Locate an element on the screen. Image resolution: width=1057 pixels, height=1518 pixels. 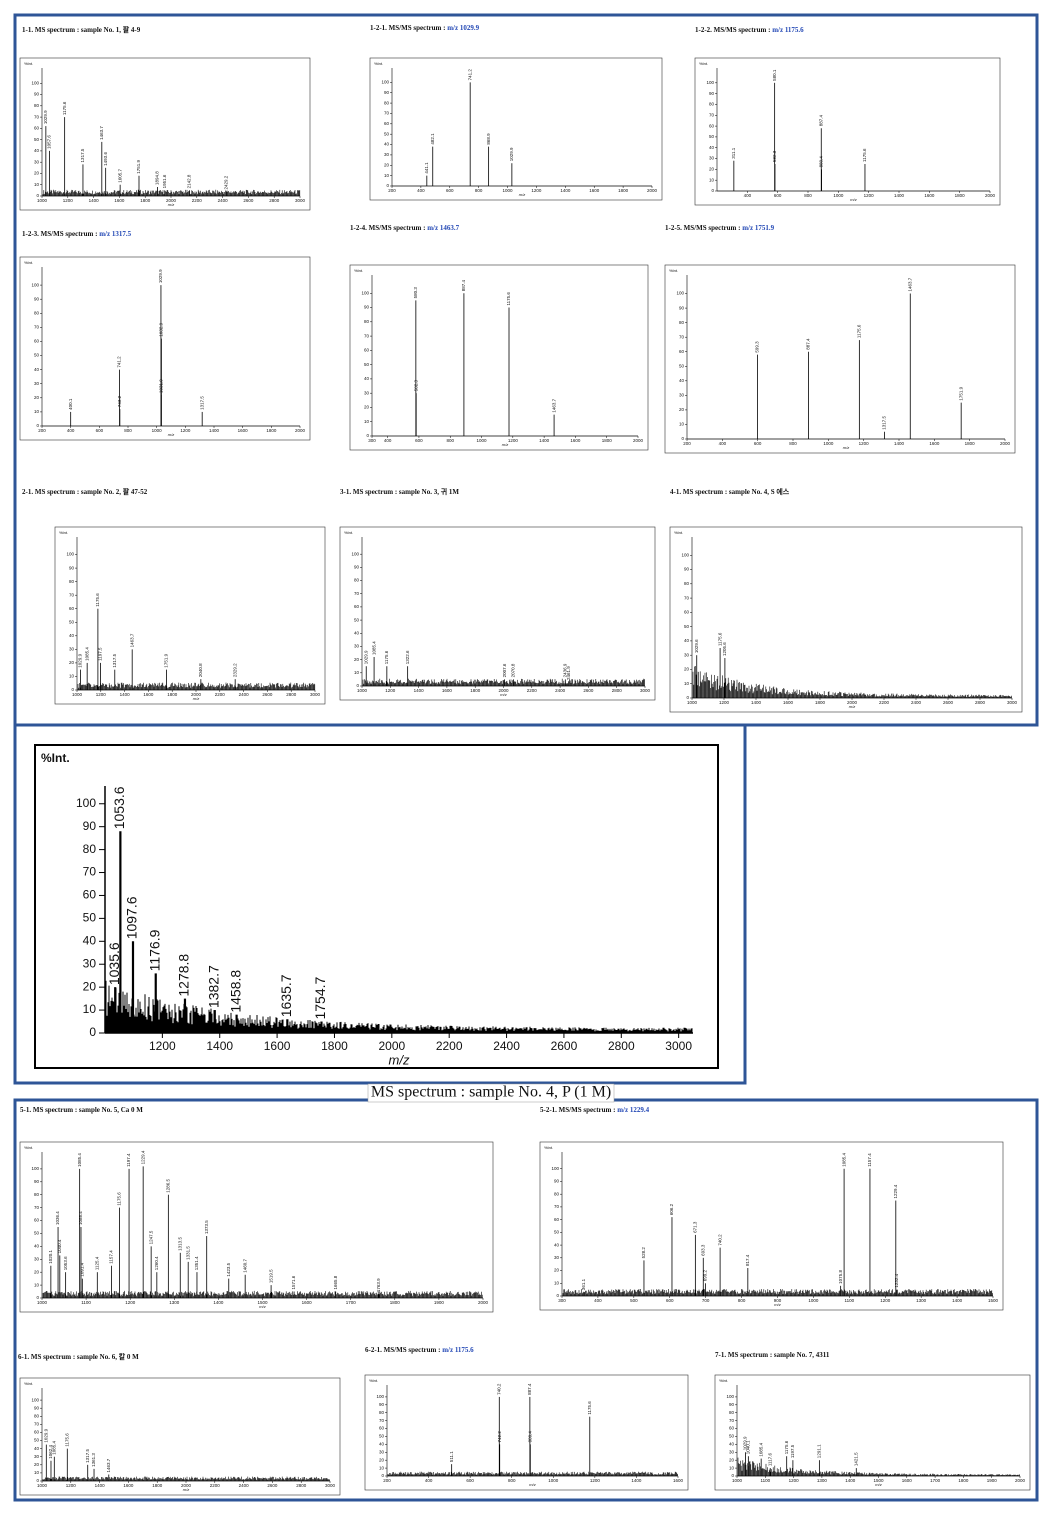
peak-label: 868.9 is located at coordinates (488, 139).